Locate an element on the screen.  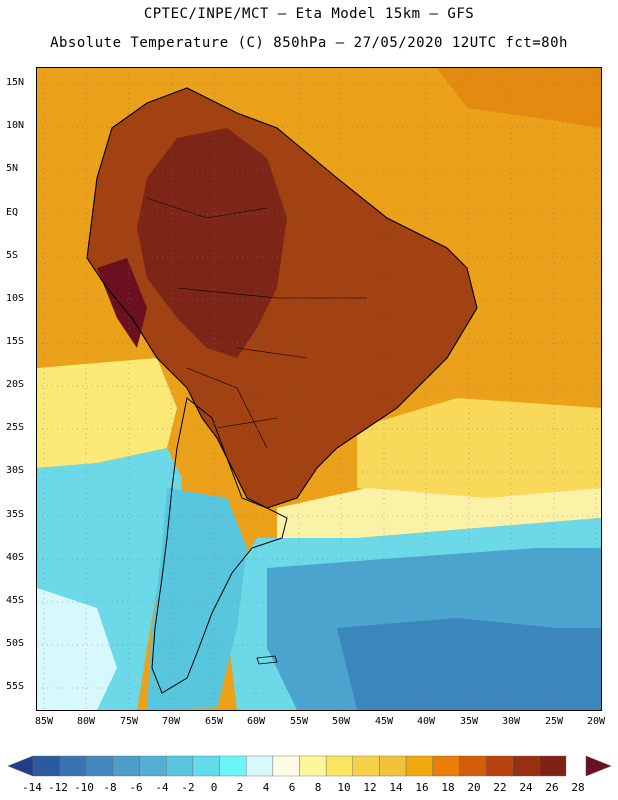
lat-label-25s: 25S is located at coordinates (15, 427).